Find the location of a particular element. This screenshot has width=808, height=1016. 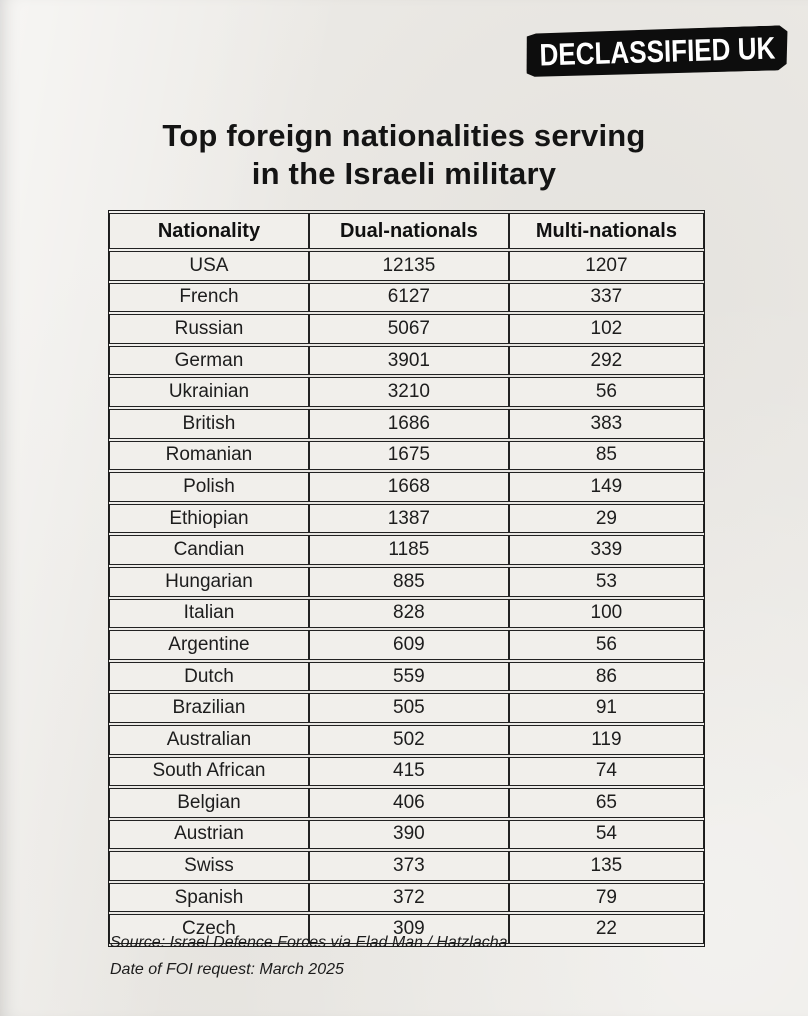

dual-nationals-cell: 609 is located at coordinates (408, 645).